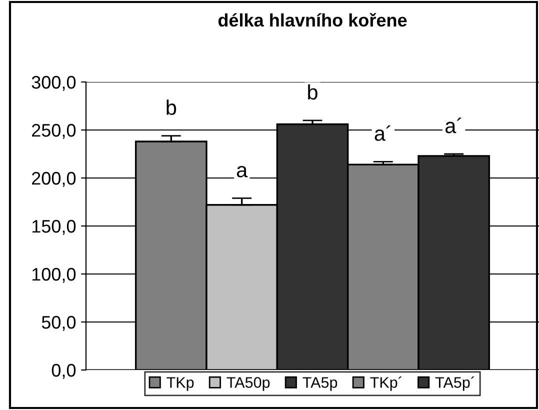 Image resolution: width=539 pixels, height=410 pixels. Describe the element at coordinates (54, 131) in the screenshot. I see `y-tick-label: 250,0` at that location.